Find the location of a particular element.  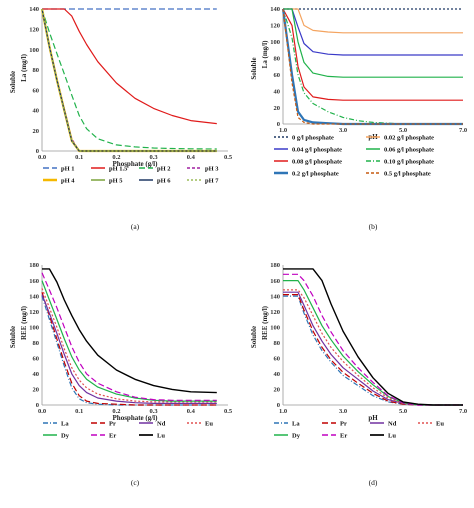

x-axis-label: pH is located at coordinates (373, 418).